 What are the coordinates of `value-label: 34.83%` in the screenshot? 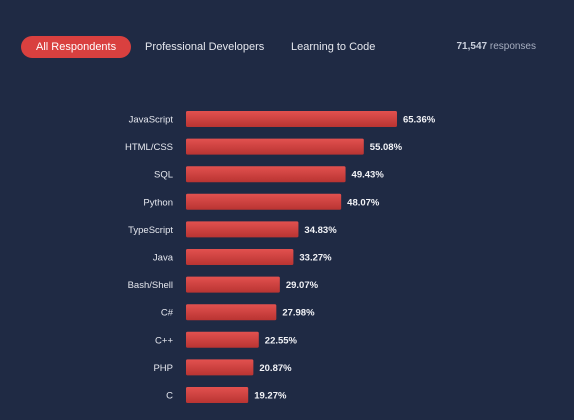 It's located at (320, 230).